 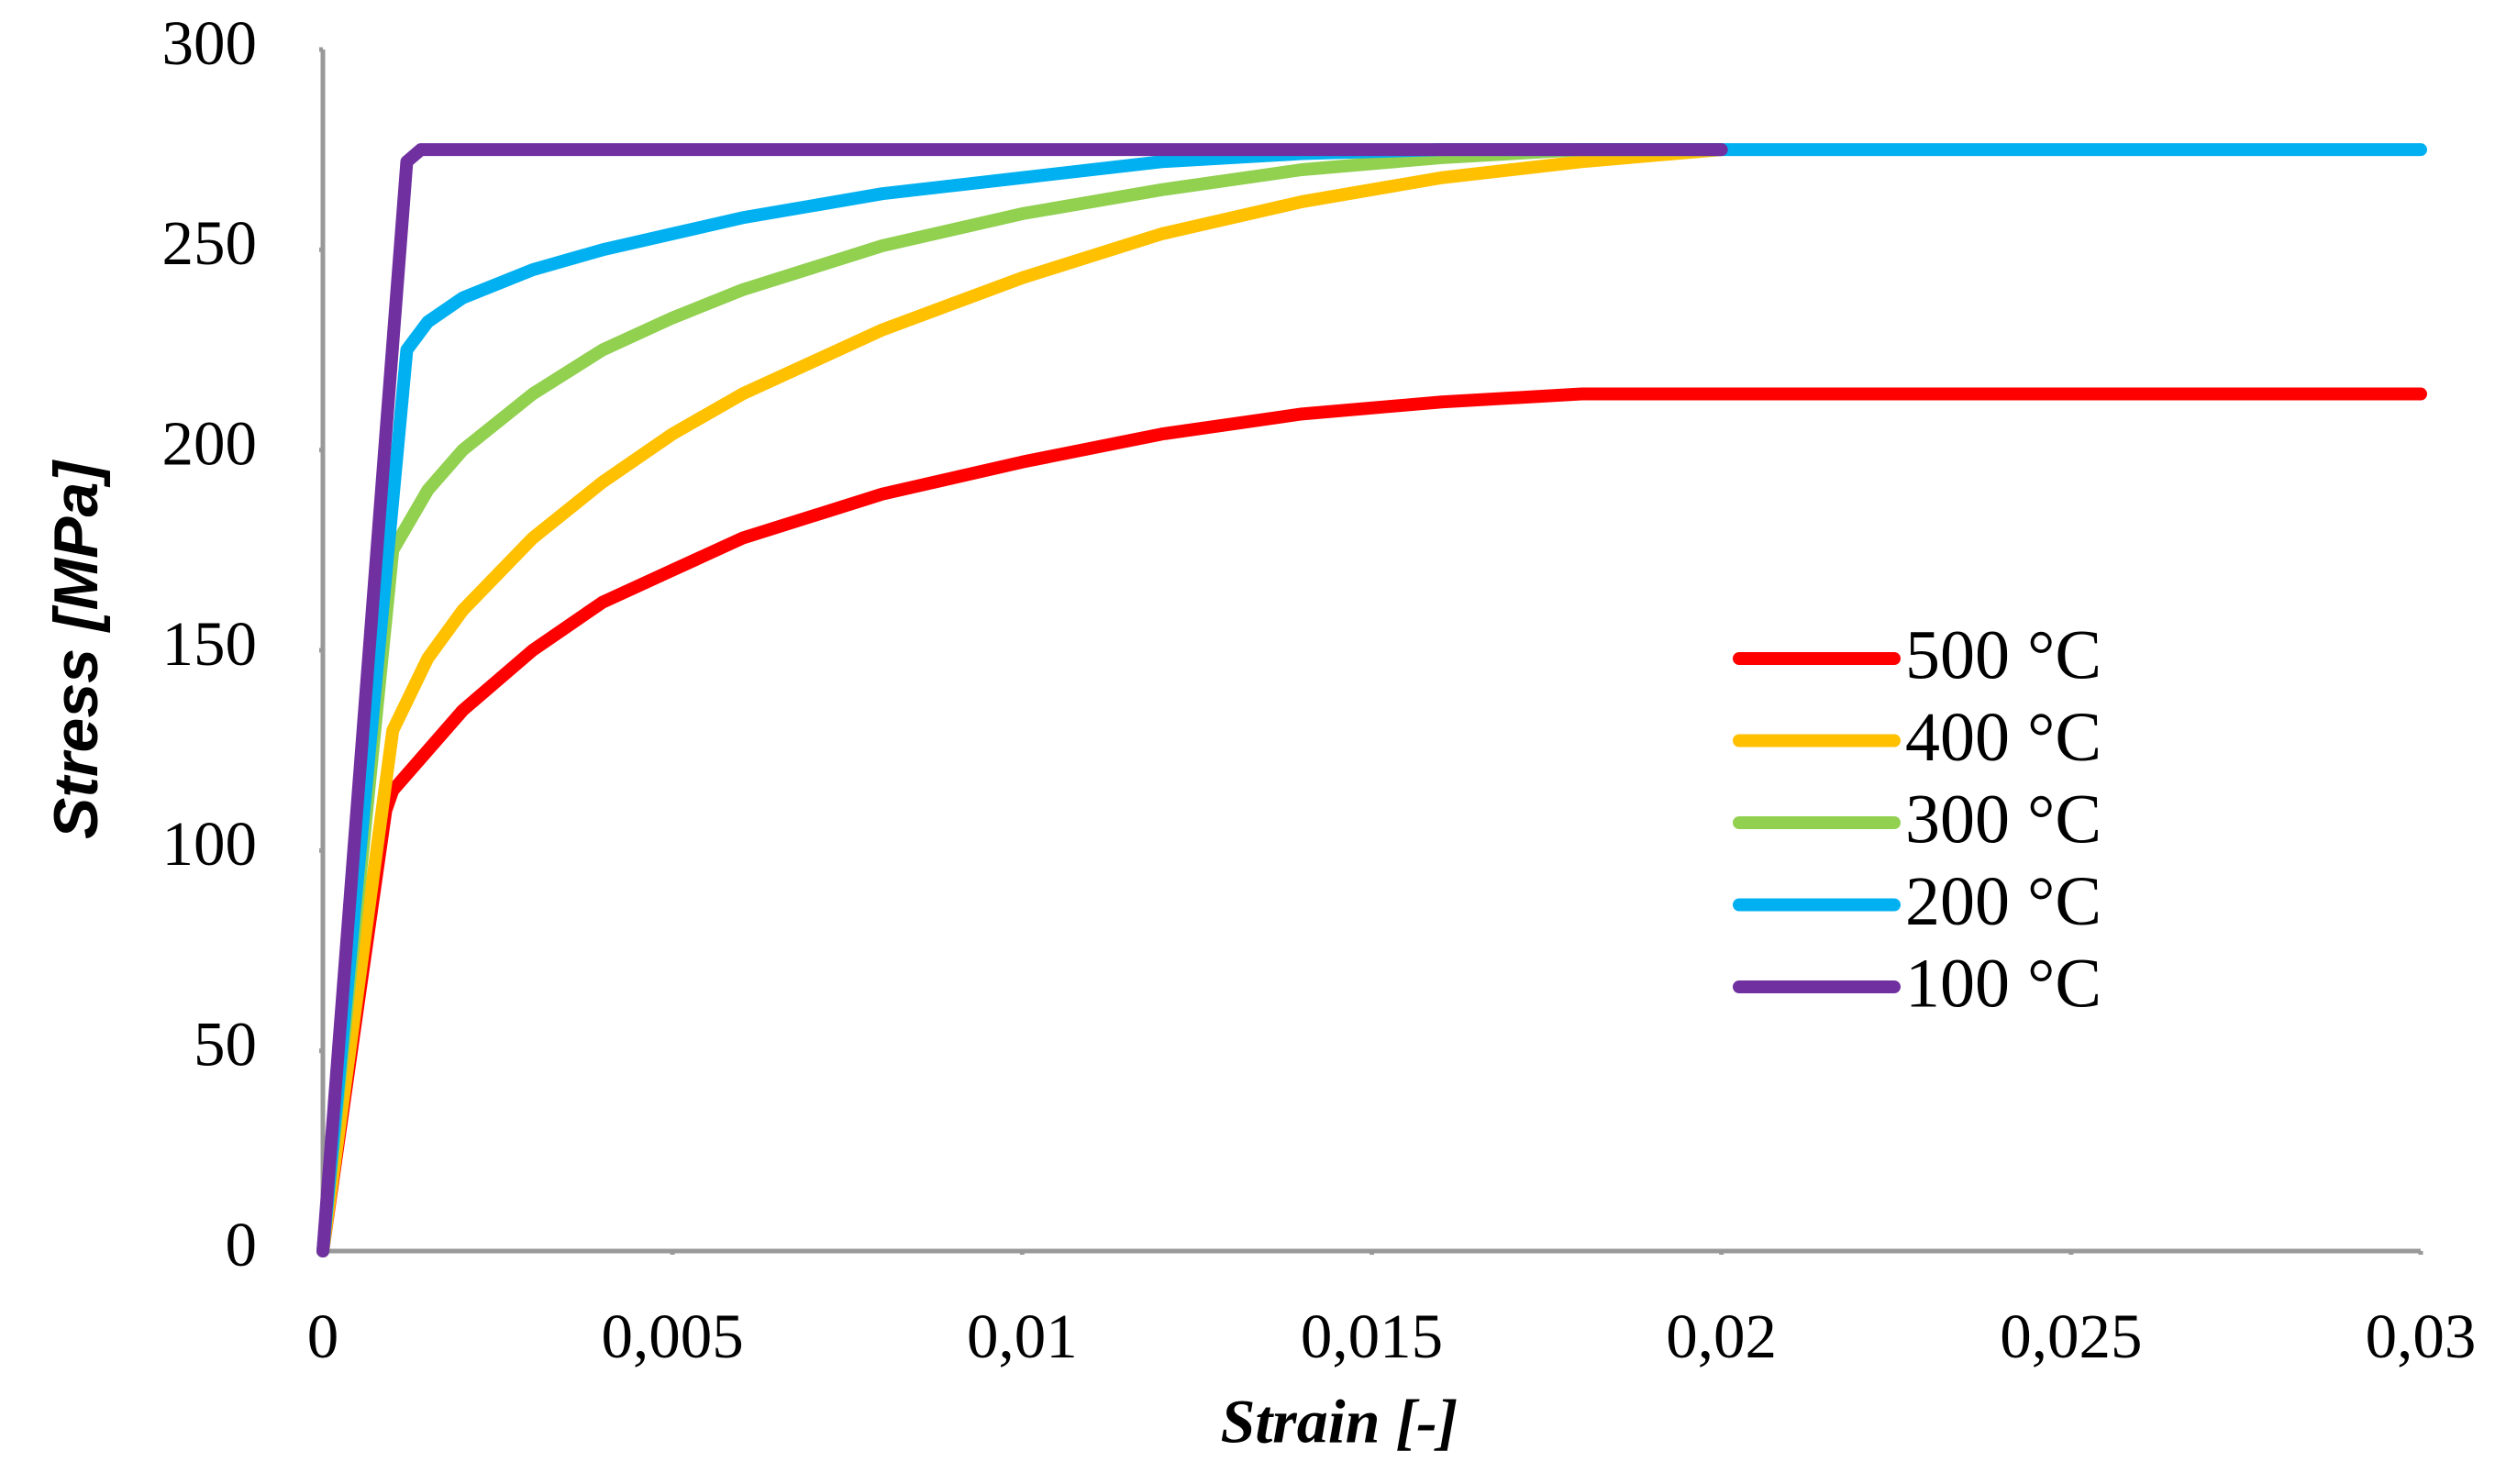 I want to click on legend-label: 400 °C, so click(x=2003, y=737).